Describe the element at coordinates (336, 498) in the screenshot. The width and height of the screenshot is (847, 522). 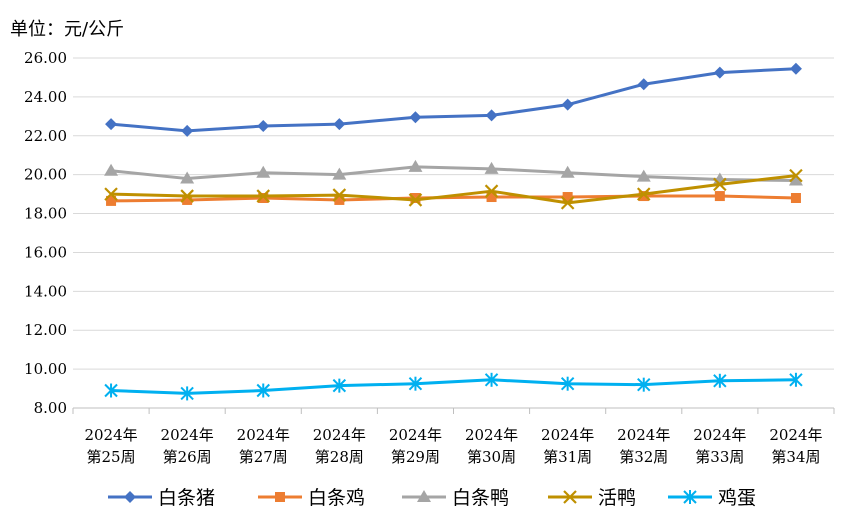
I see `legend-label: 白条鸡` at that location.